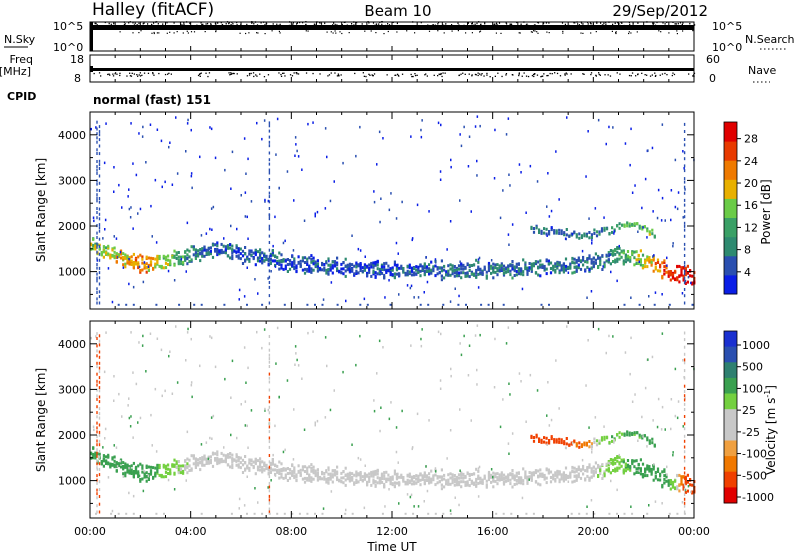 The image size is (800, 554). I want to click on cpid-value: normal (fast) 151, so click(152, 100).